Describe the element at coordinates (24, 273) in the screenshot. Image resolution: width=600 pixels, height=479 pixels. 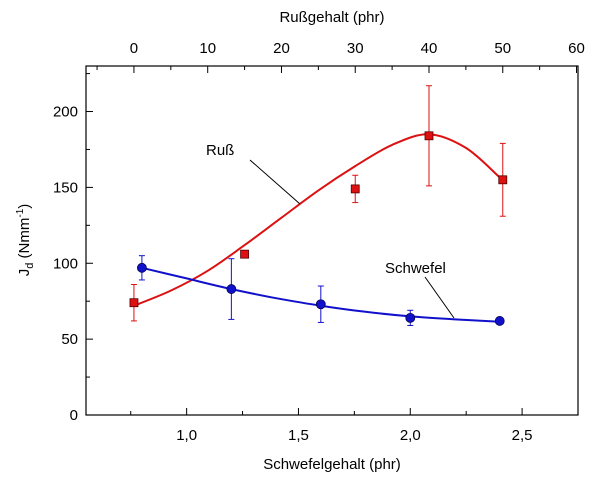
I see `y-axis-title-main: J` at that location.